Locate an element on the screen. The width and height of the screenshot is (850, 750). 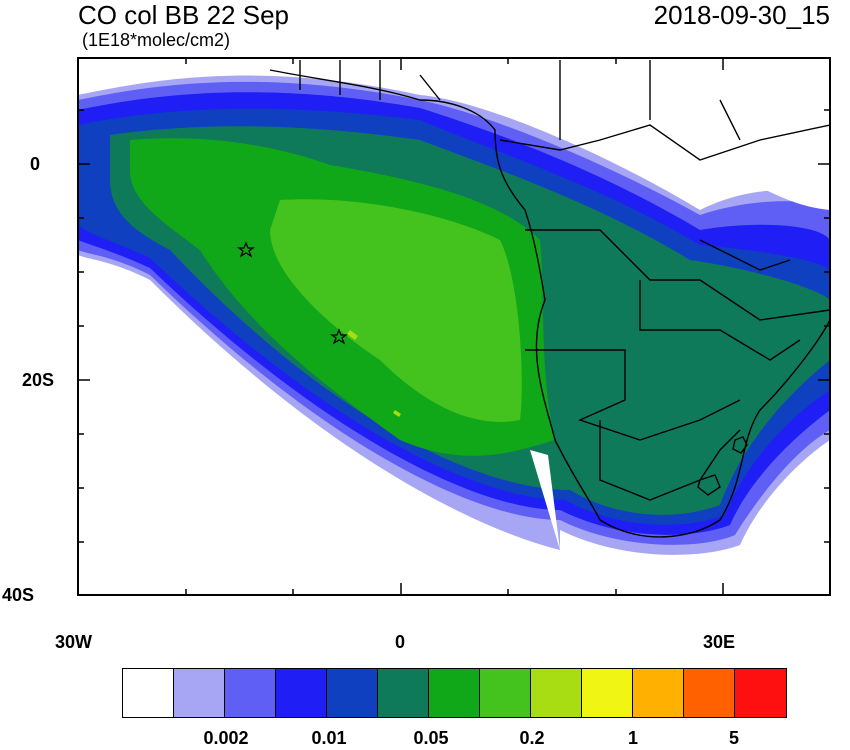
units-label: (1E18*molec/cm2) is located at coordinates (156, 40).